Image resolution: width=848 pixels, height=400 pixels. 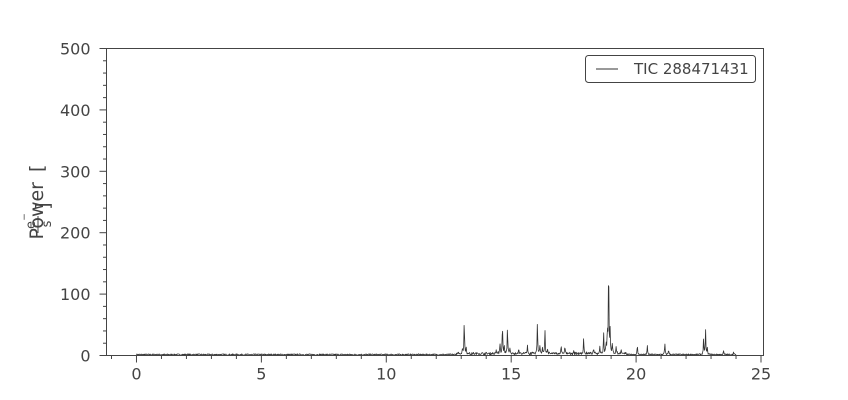 I want to click on legend-box, so click(x=670, y=69).